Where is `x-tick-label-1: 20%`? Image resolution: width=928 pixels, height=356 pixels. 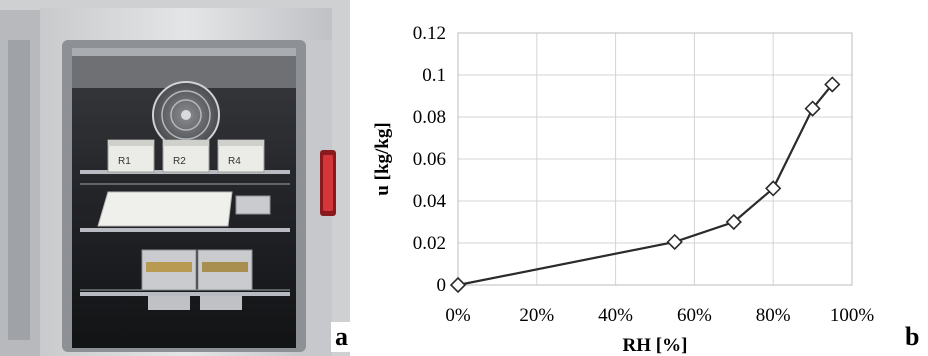
x-tick-label-1: 20% is located at coordinates (536, 315).